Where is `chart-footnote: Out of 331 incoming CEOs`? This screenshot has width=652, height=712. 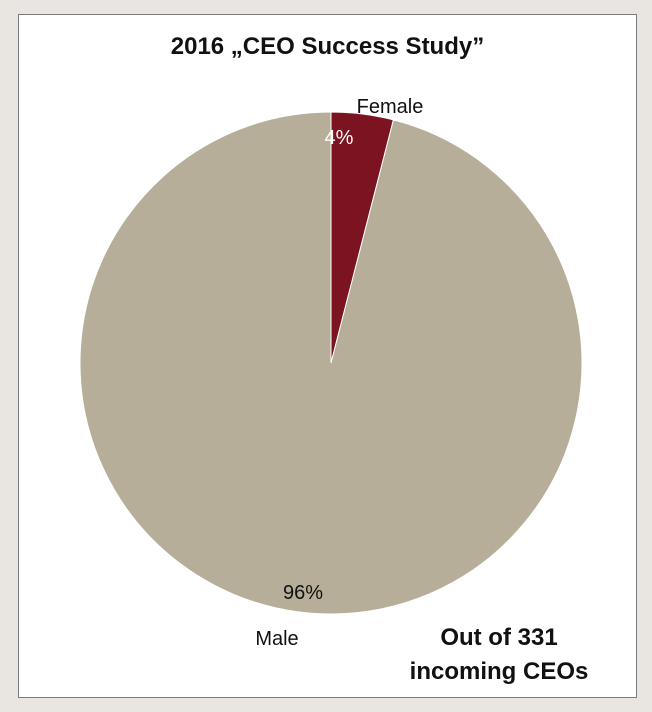
chart-footnote: Out of 331 incoming CEOs is located at coordinates (499, 655).